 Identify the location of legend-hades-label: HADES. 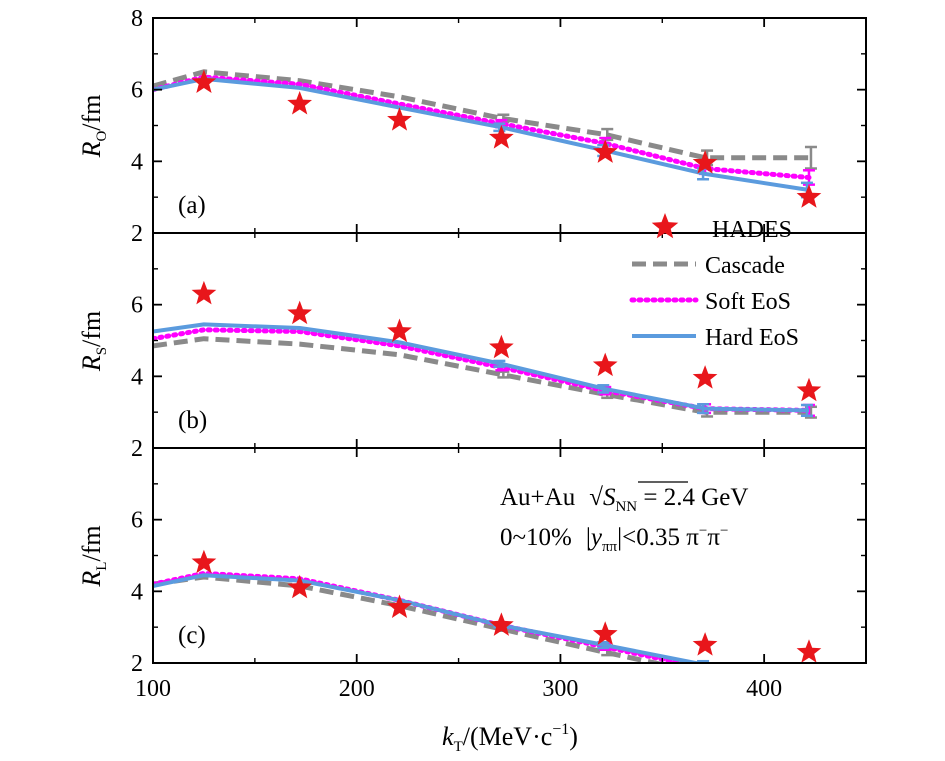
(752, 230).